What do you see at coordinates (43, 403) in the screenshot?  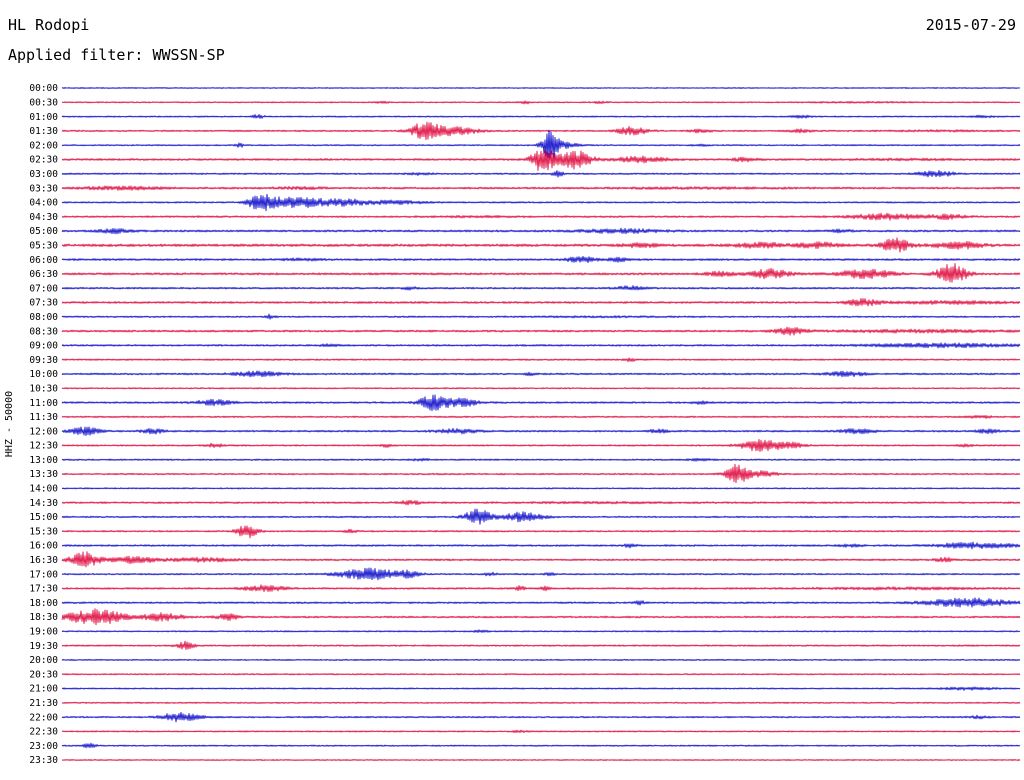 I see `row-time-label: 11:00` at bounding box center [43, 403].